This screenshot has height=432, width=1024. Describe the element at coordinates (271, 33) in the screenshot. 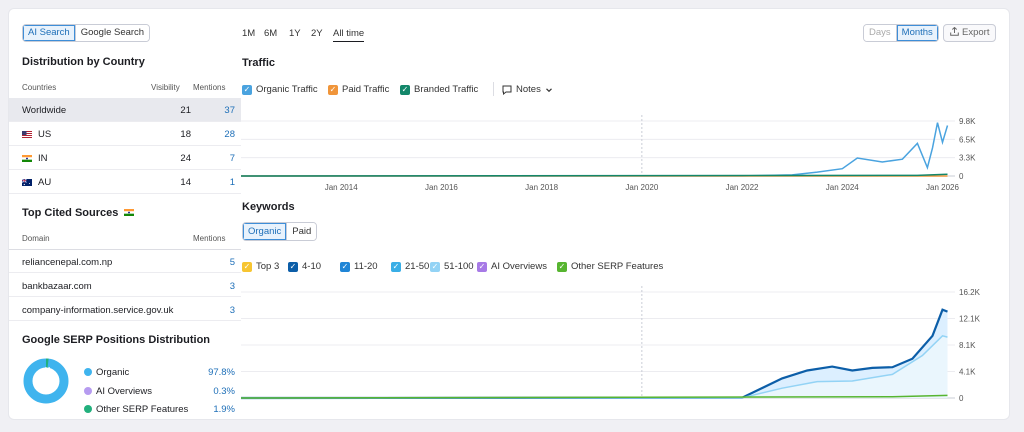

I see `period-6m: 6M` at that location.